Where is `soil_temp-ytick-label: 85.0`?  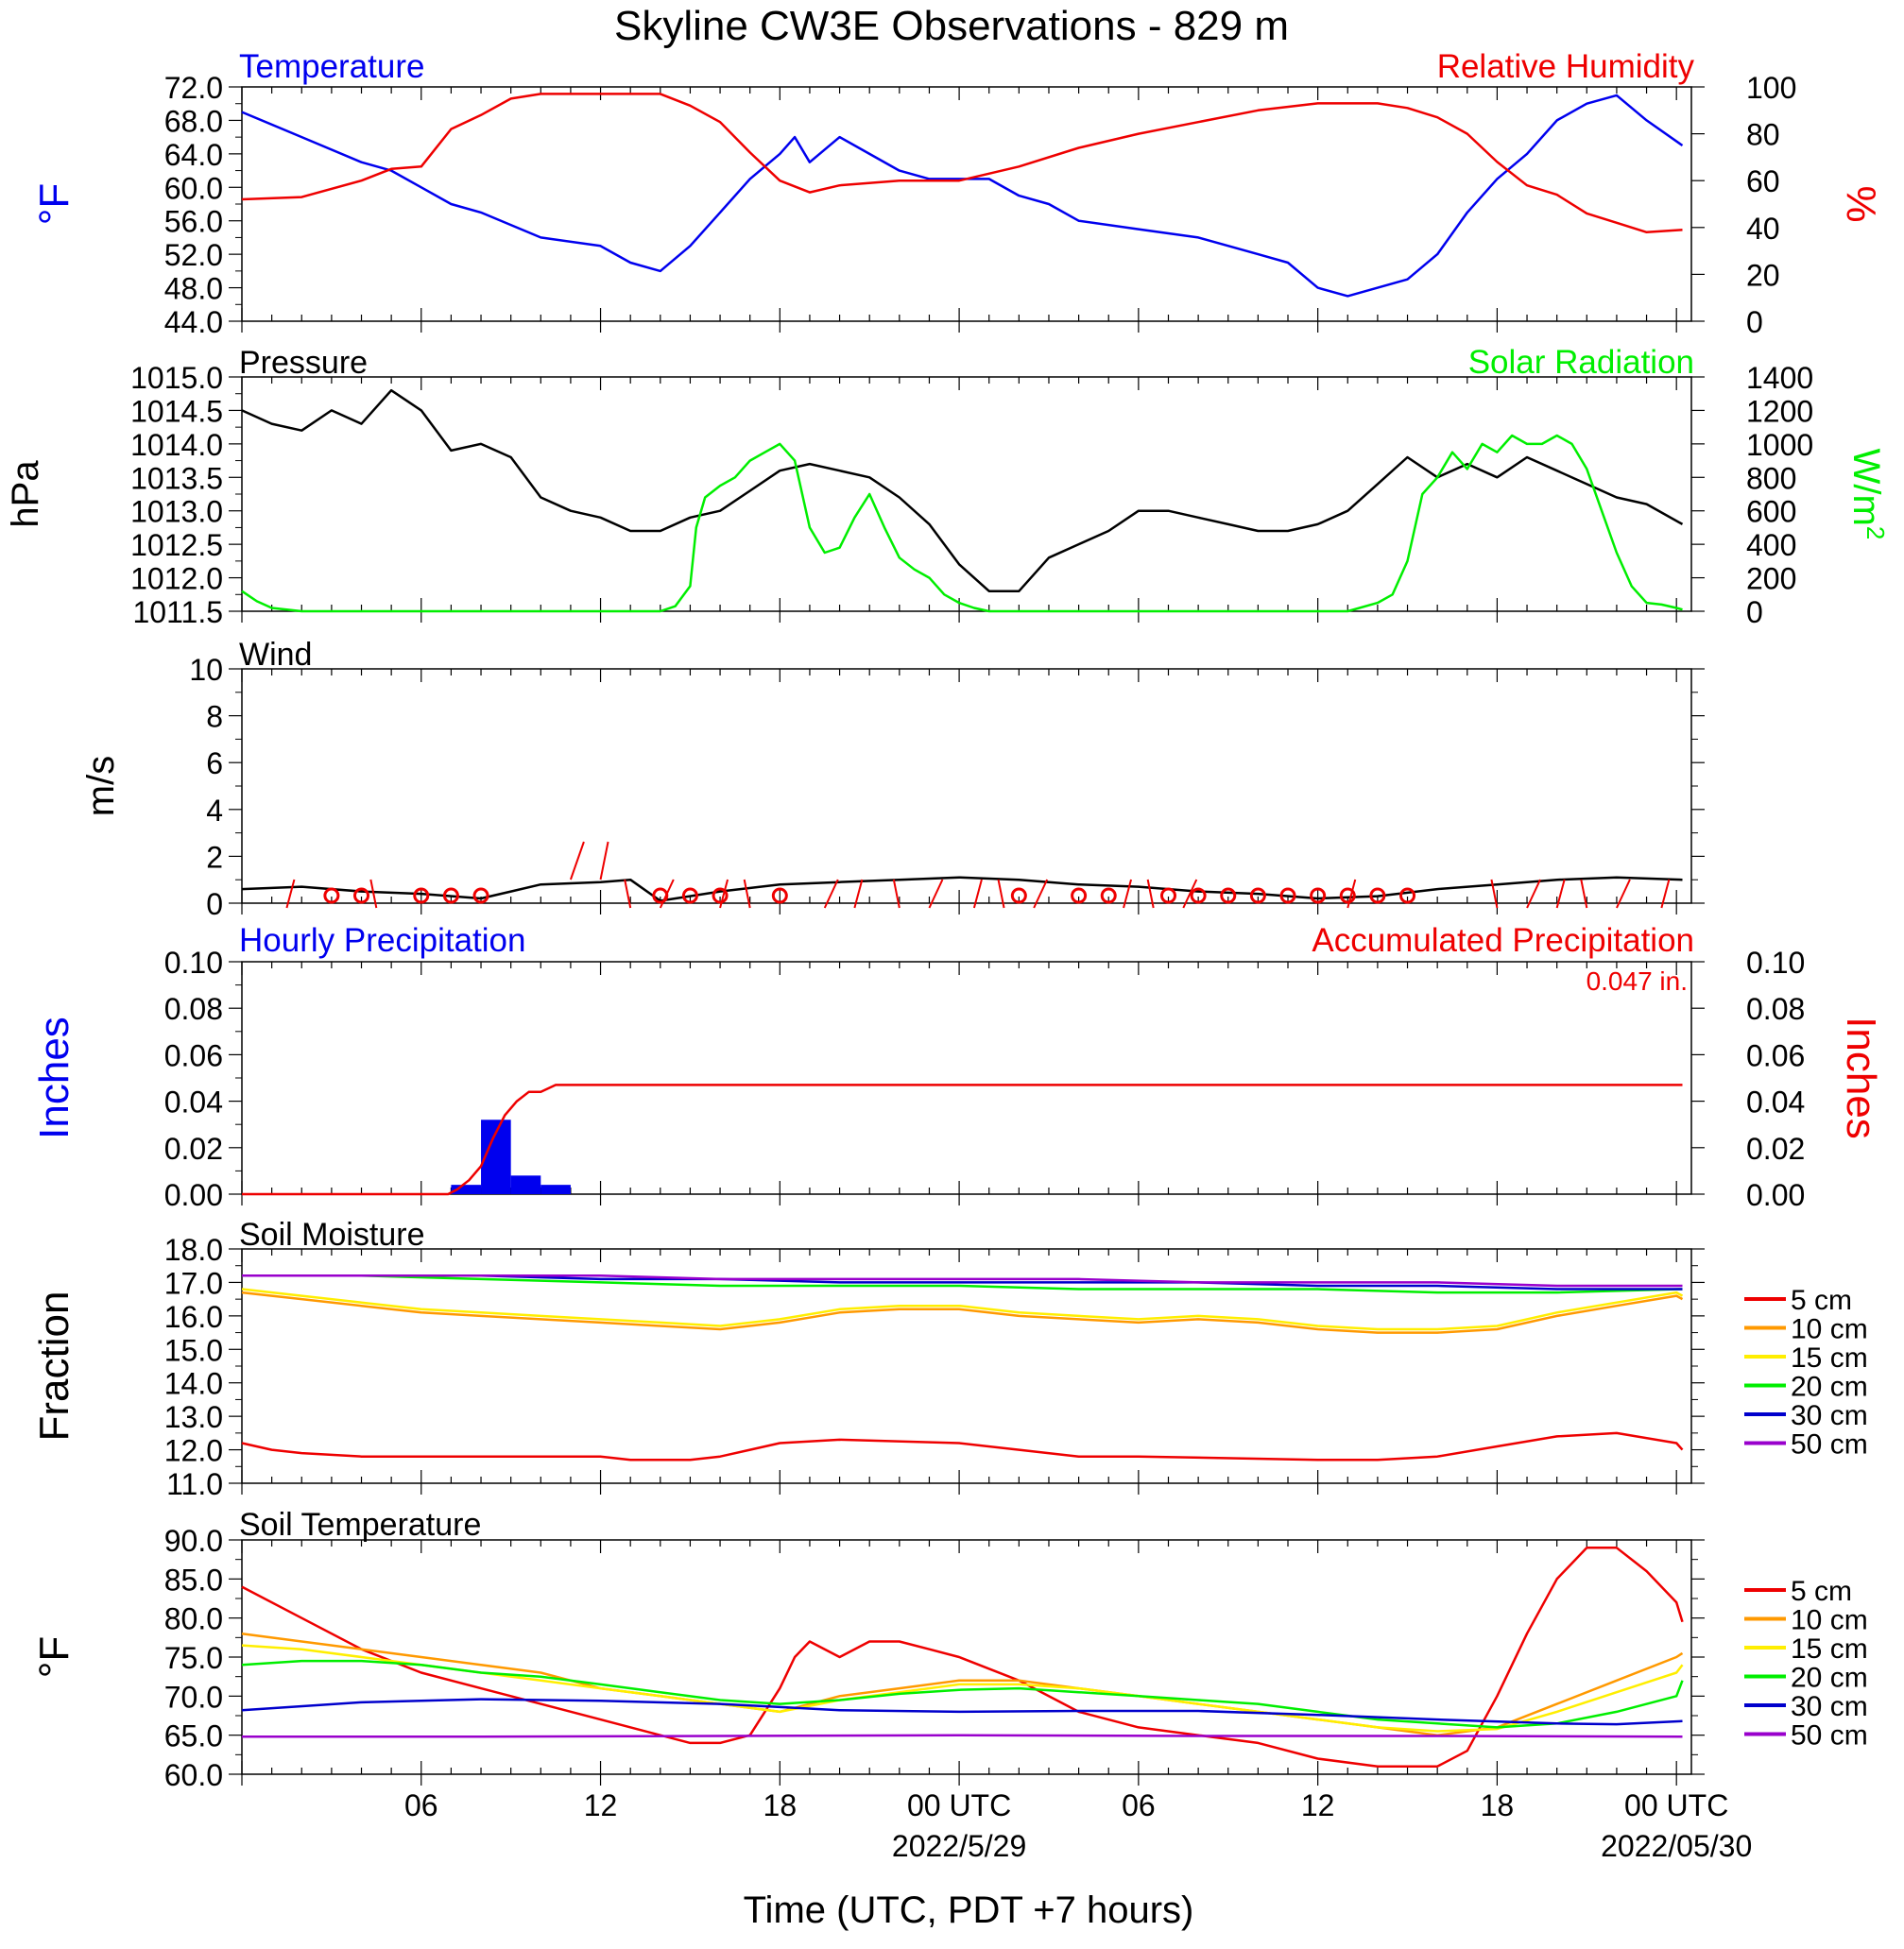
soil_temp-ytick-label: 85.0 is located at coordinates (194, 1580).